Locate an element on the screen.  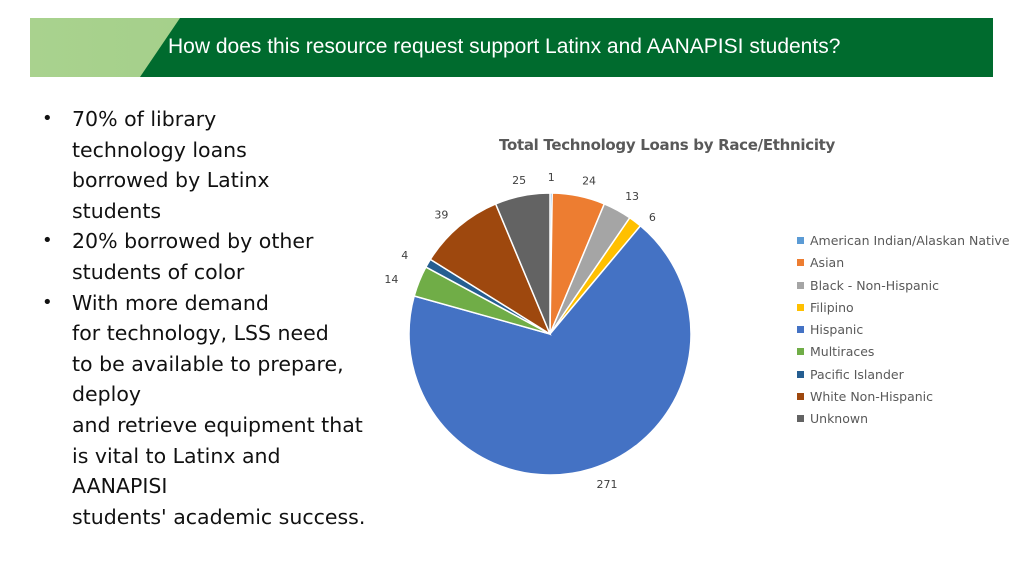
pie-data-label: 14 is located at coordinates (391, 279).